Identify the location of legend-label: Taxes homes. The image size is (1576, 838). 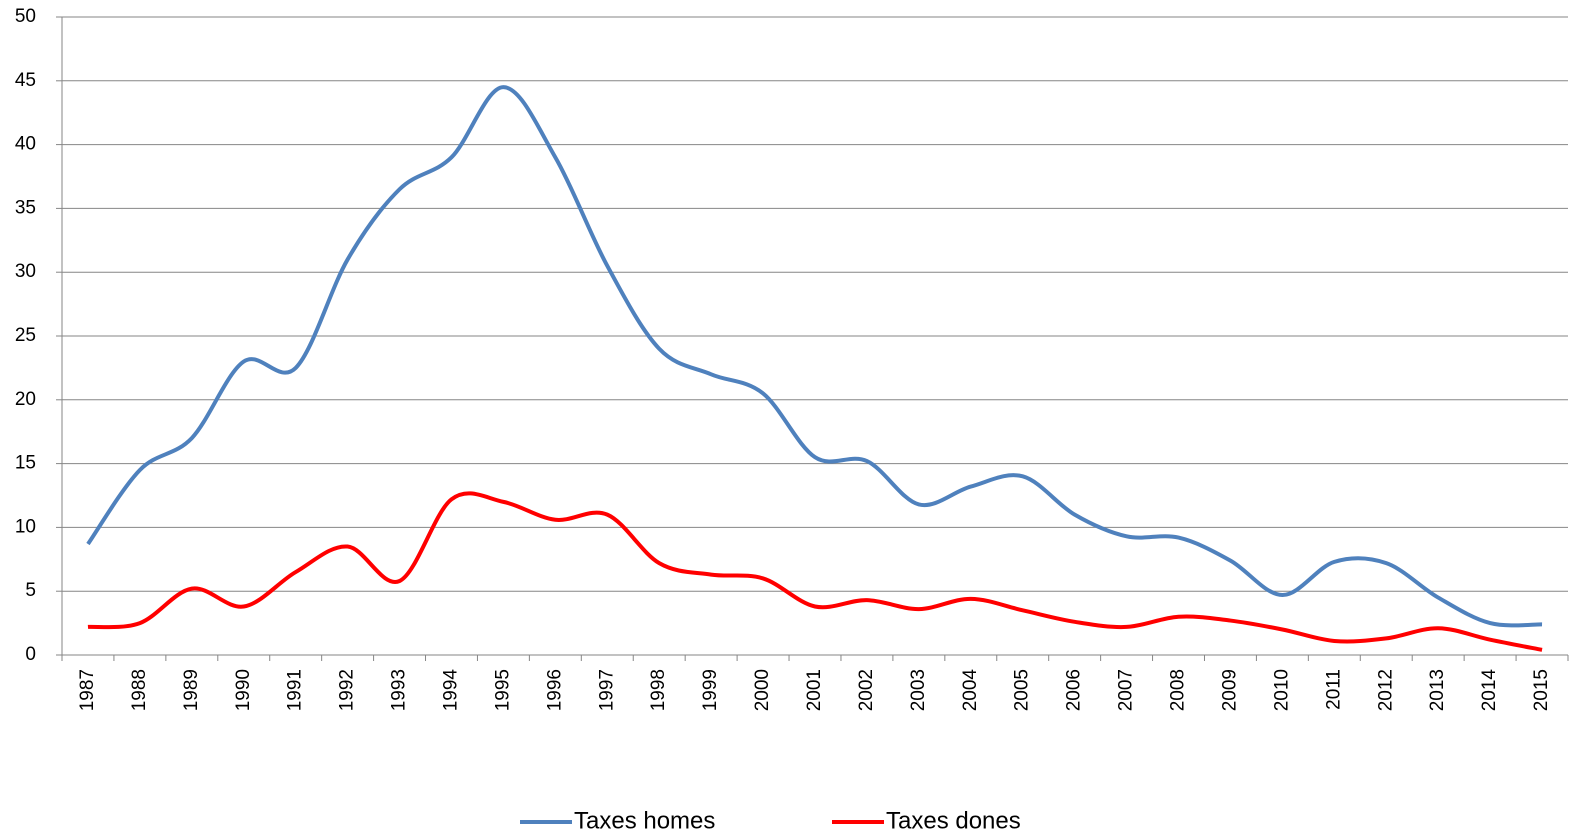
(644, 820).